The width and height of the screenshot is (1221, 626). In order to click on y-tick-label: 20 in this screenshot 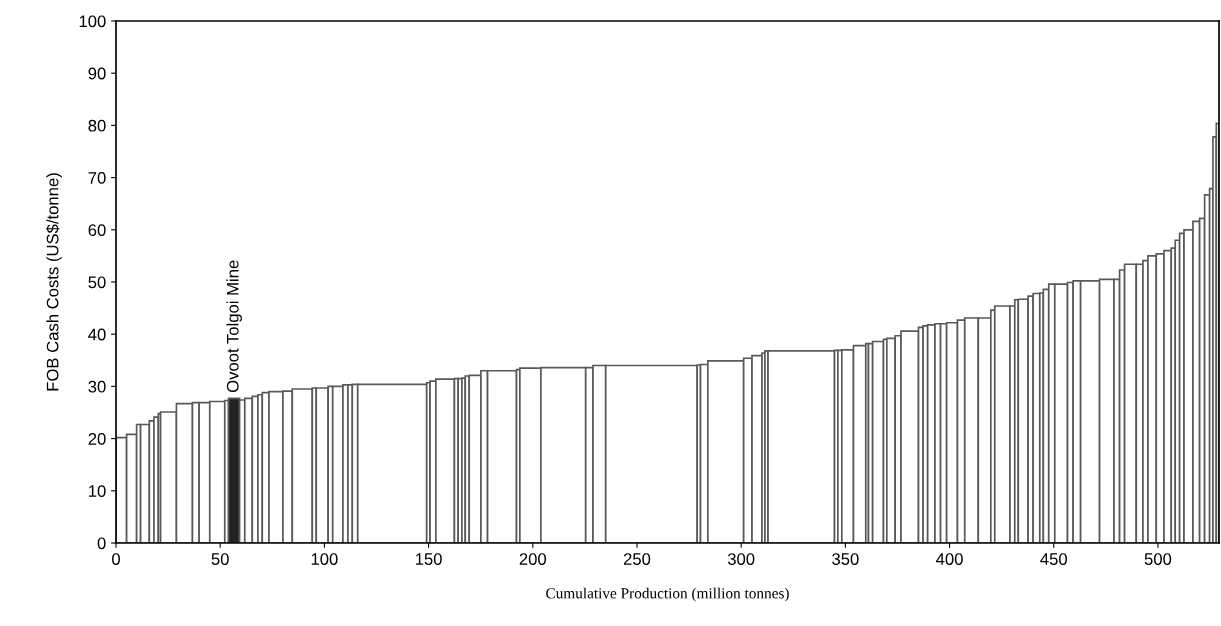, I will do `click(97, 439)`.